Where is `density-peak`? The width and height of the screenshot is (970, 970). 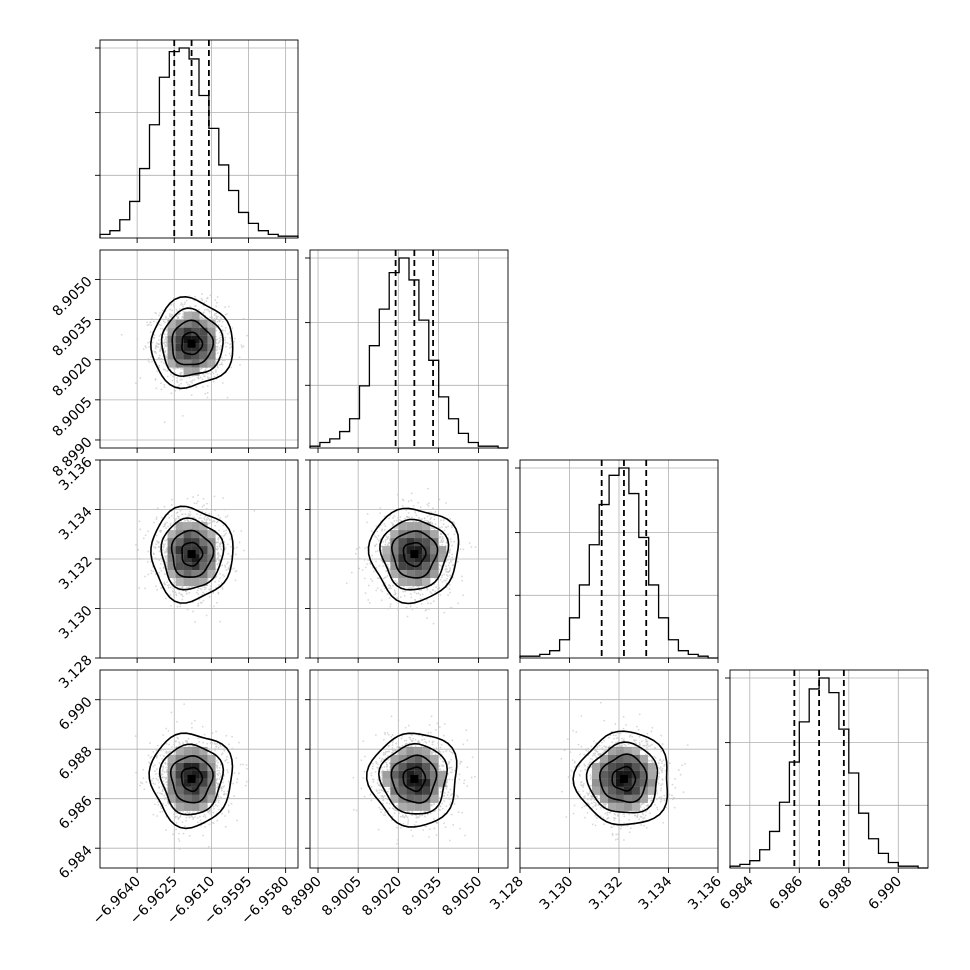
density-peak is located at coordinates (191, 343).